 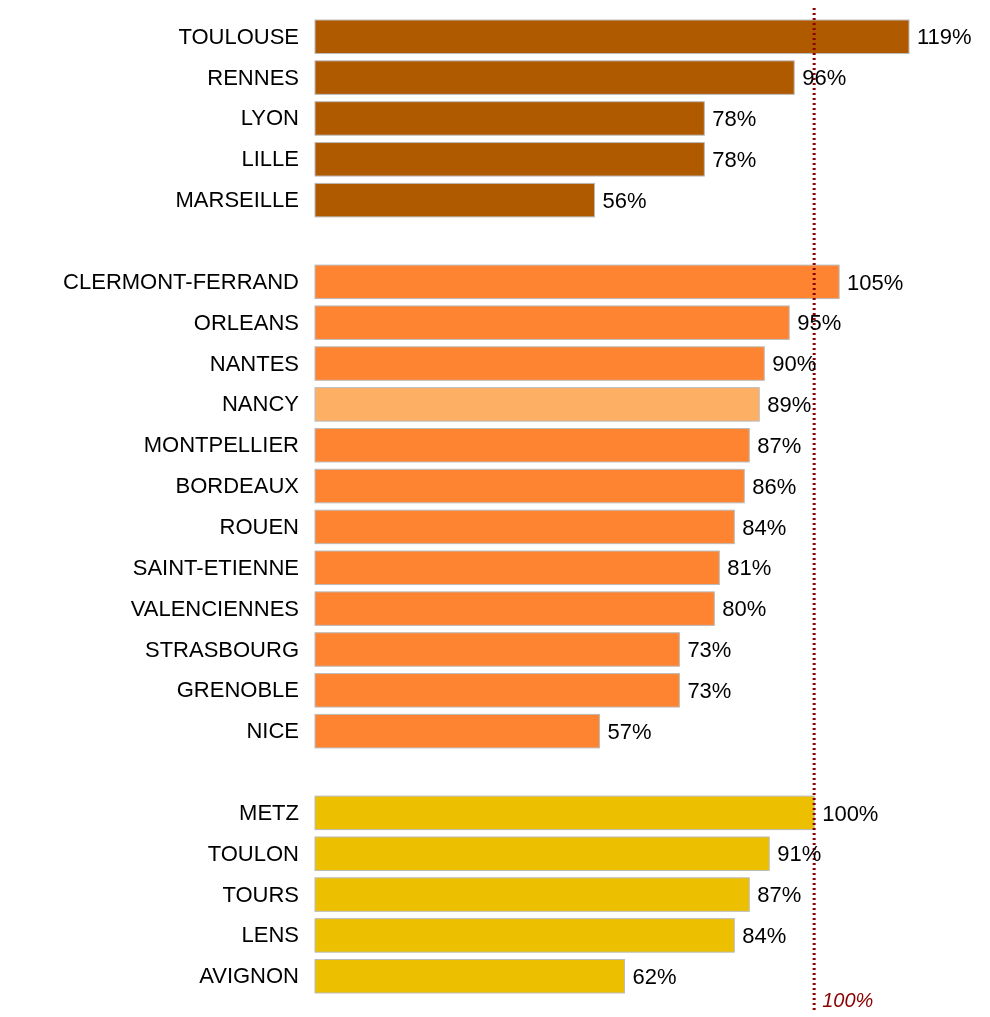 What do you see at coordinates (270, 935) in the screenshot?
I see `y-tick-label: LENS` at bounding box center [270, 935].